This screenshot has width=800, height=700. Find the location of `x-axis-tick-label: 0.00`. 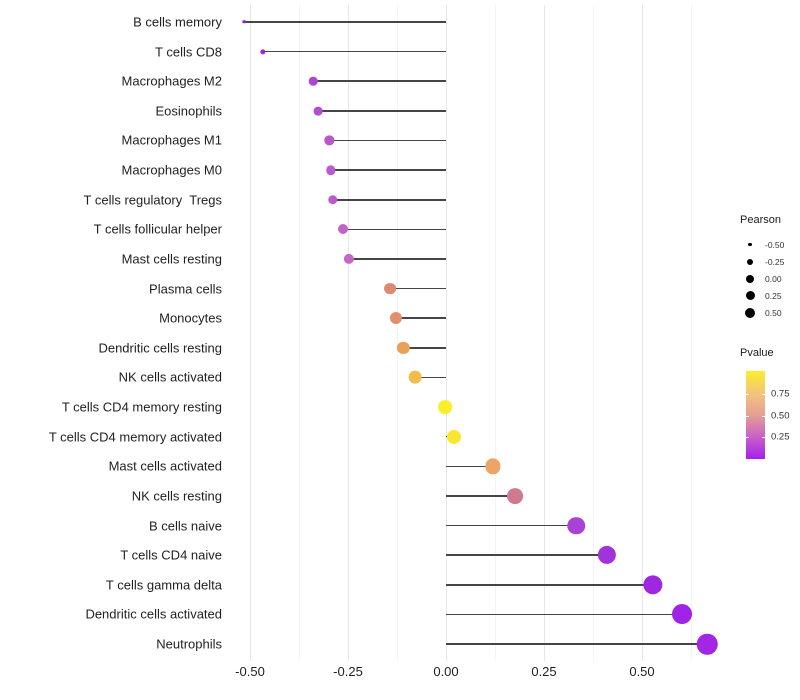

x-axis-tick-label: 0.00 is located at coordinates (446, 671).